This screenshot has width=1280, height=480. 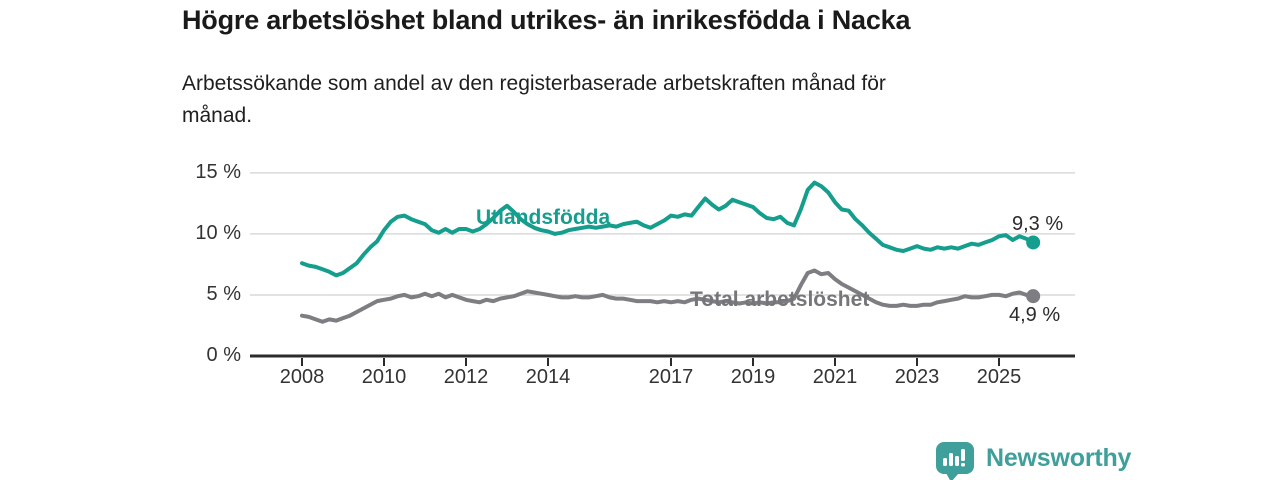 What do you see at coordinates (548, 377) in the screenshot?
I see `x-tick-label: 2014` at bounding box center [548, 377].